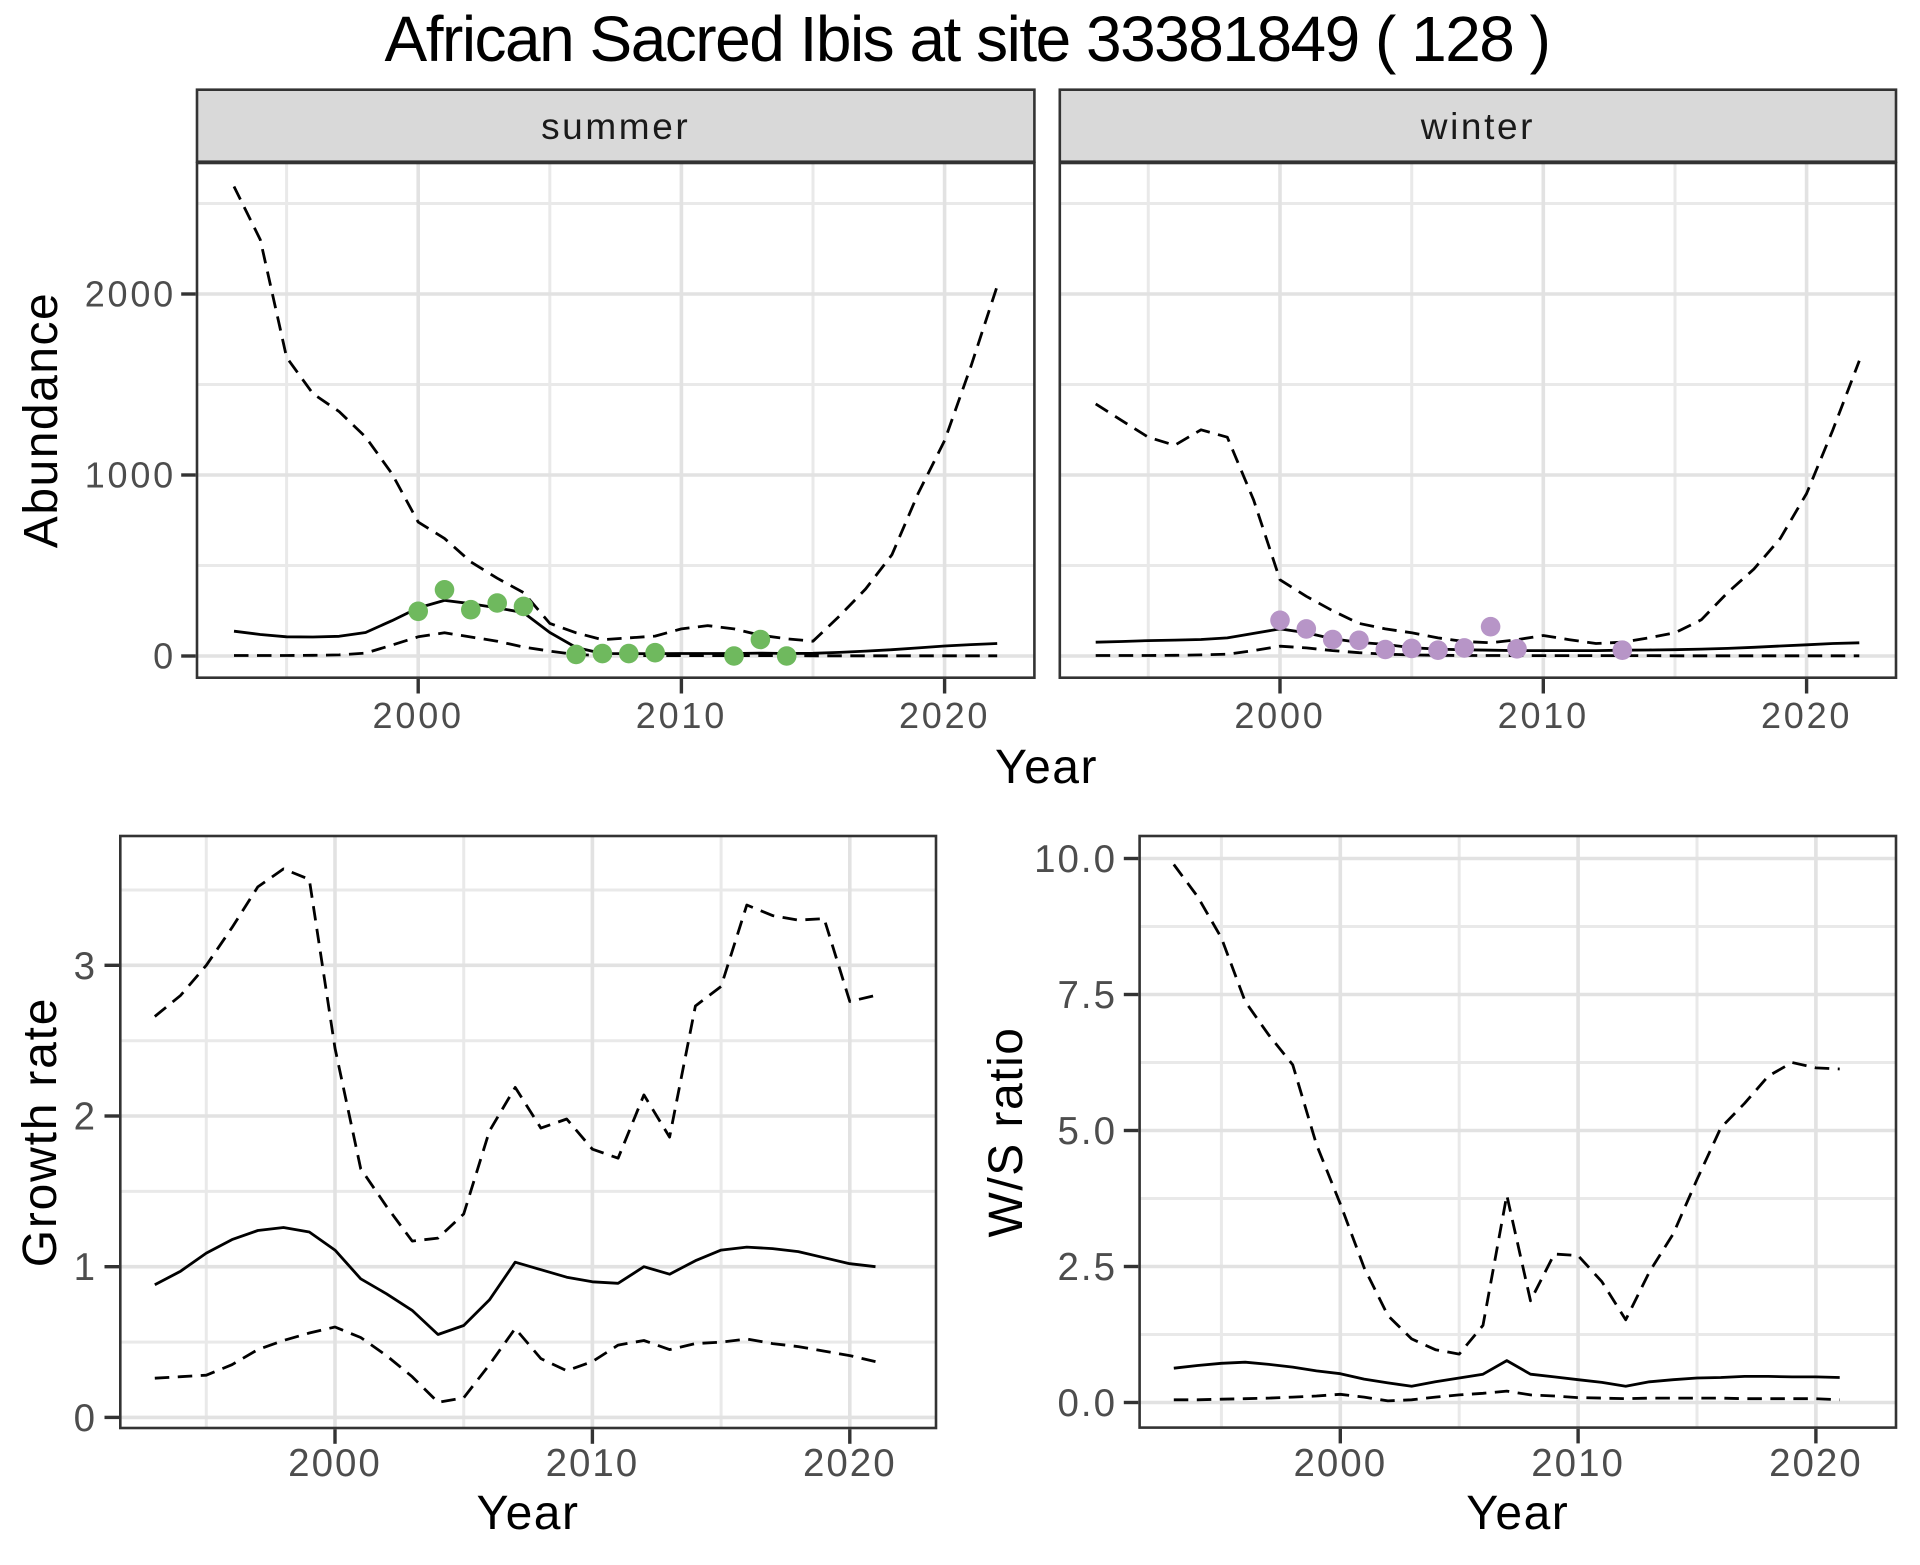 The width and height of the screenshot is (1920, 1565). What do you see at coordinates (1087, 995) in the screenshot?
I see `svg-text: 7.5` at bounding box center [1087, 995].